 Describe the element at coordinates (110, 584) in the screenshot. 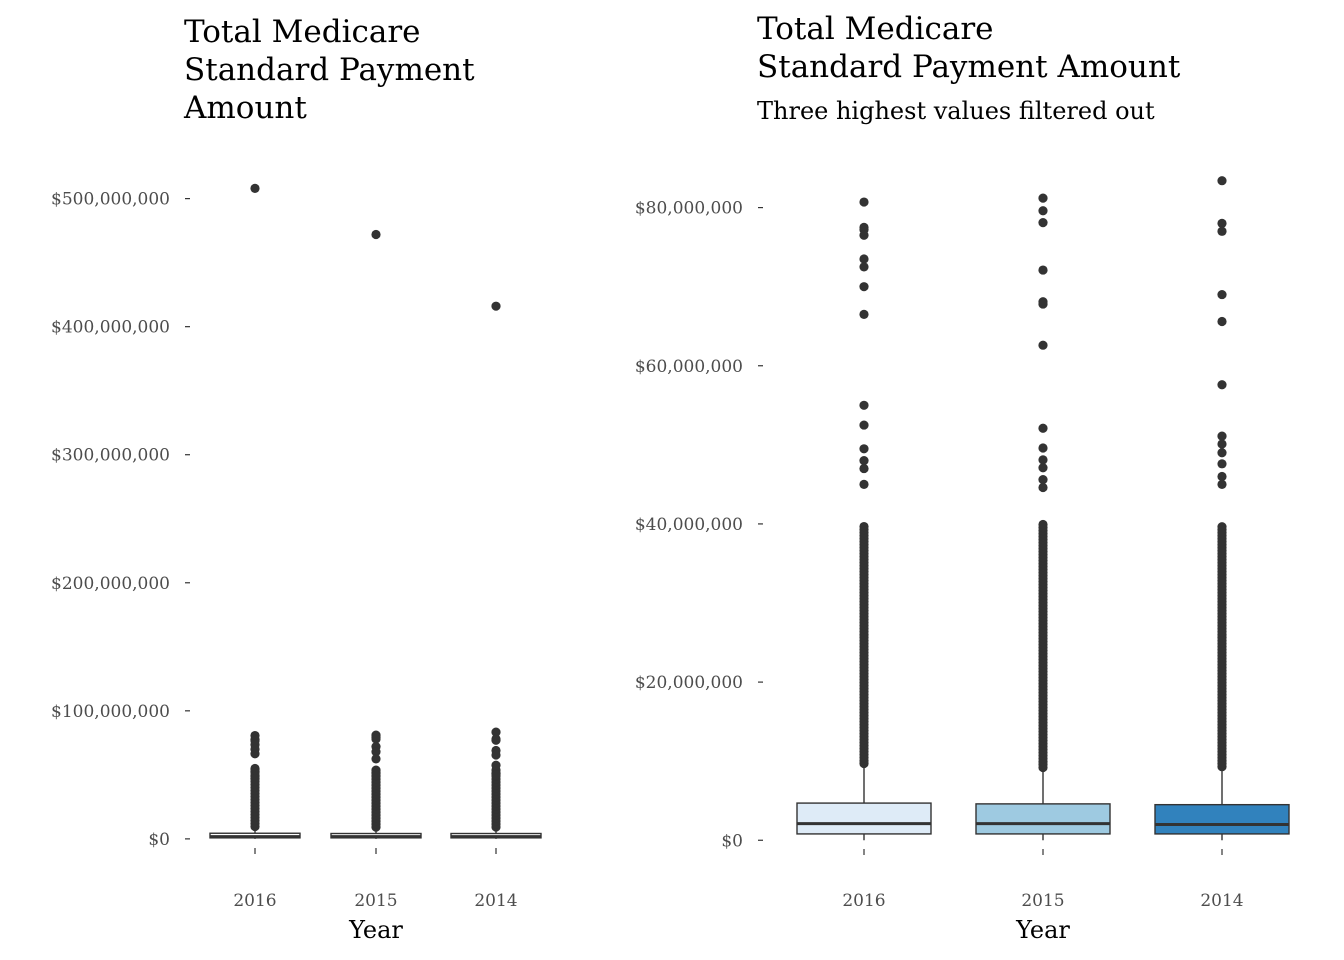

I see `y-tick-label: $200,000,000` at that location.